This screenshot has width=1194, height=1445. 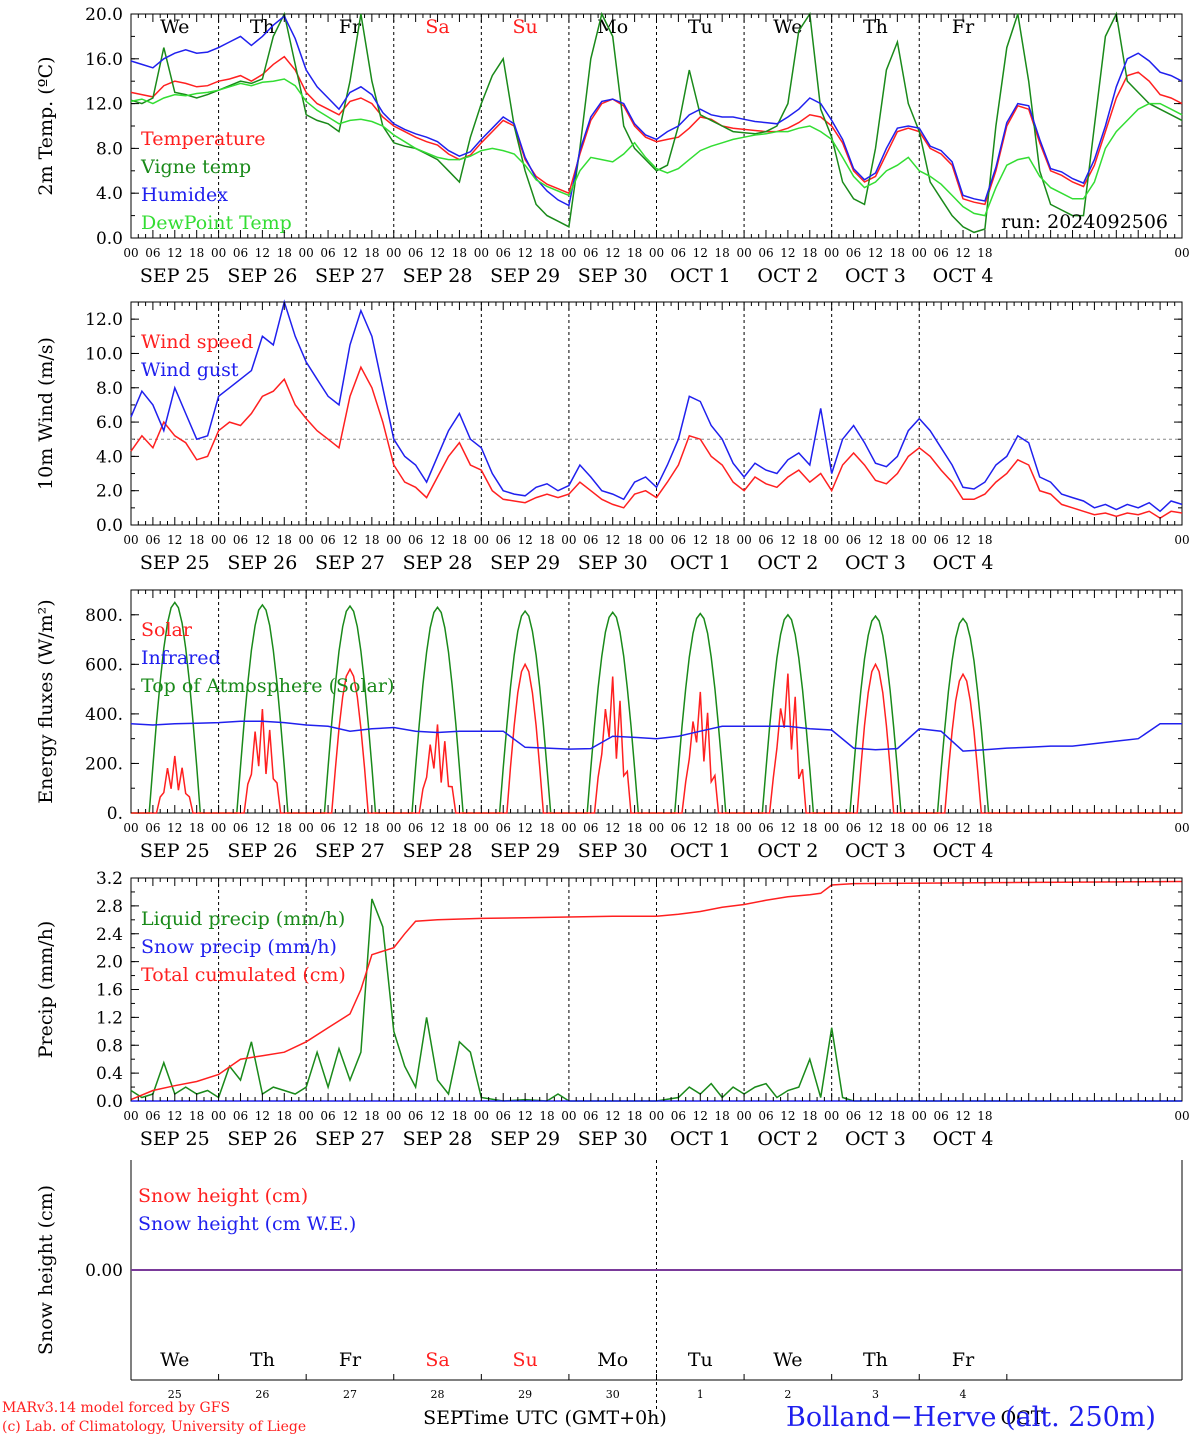 What do you see at coordinates (109, 1018) in the screenshot?
I see `y-tick-label: 1.2` at bounding box center [109, 1018].